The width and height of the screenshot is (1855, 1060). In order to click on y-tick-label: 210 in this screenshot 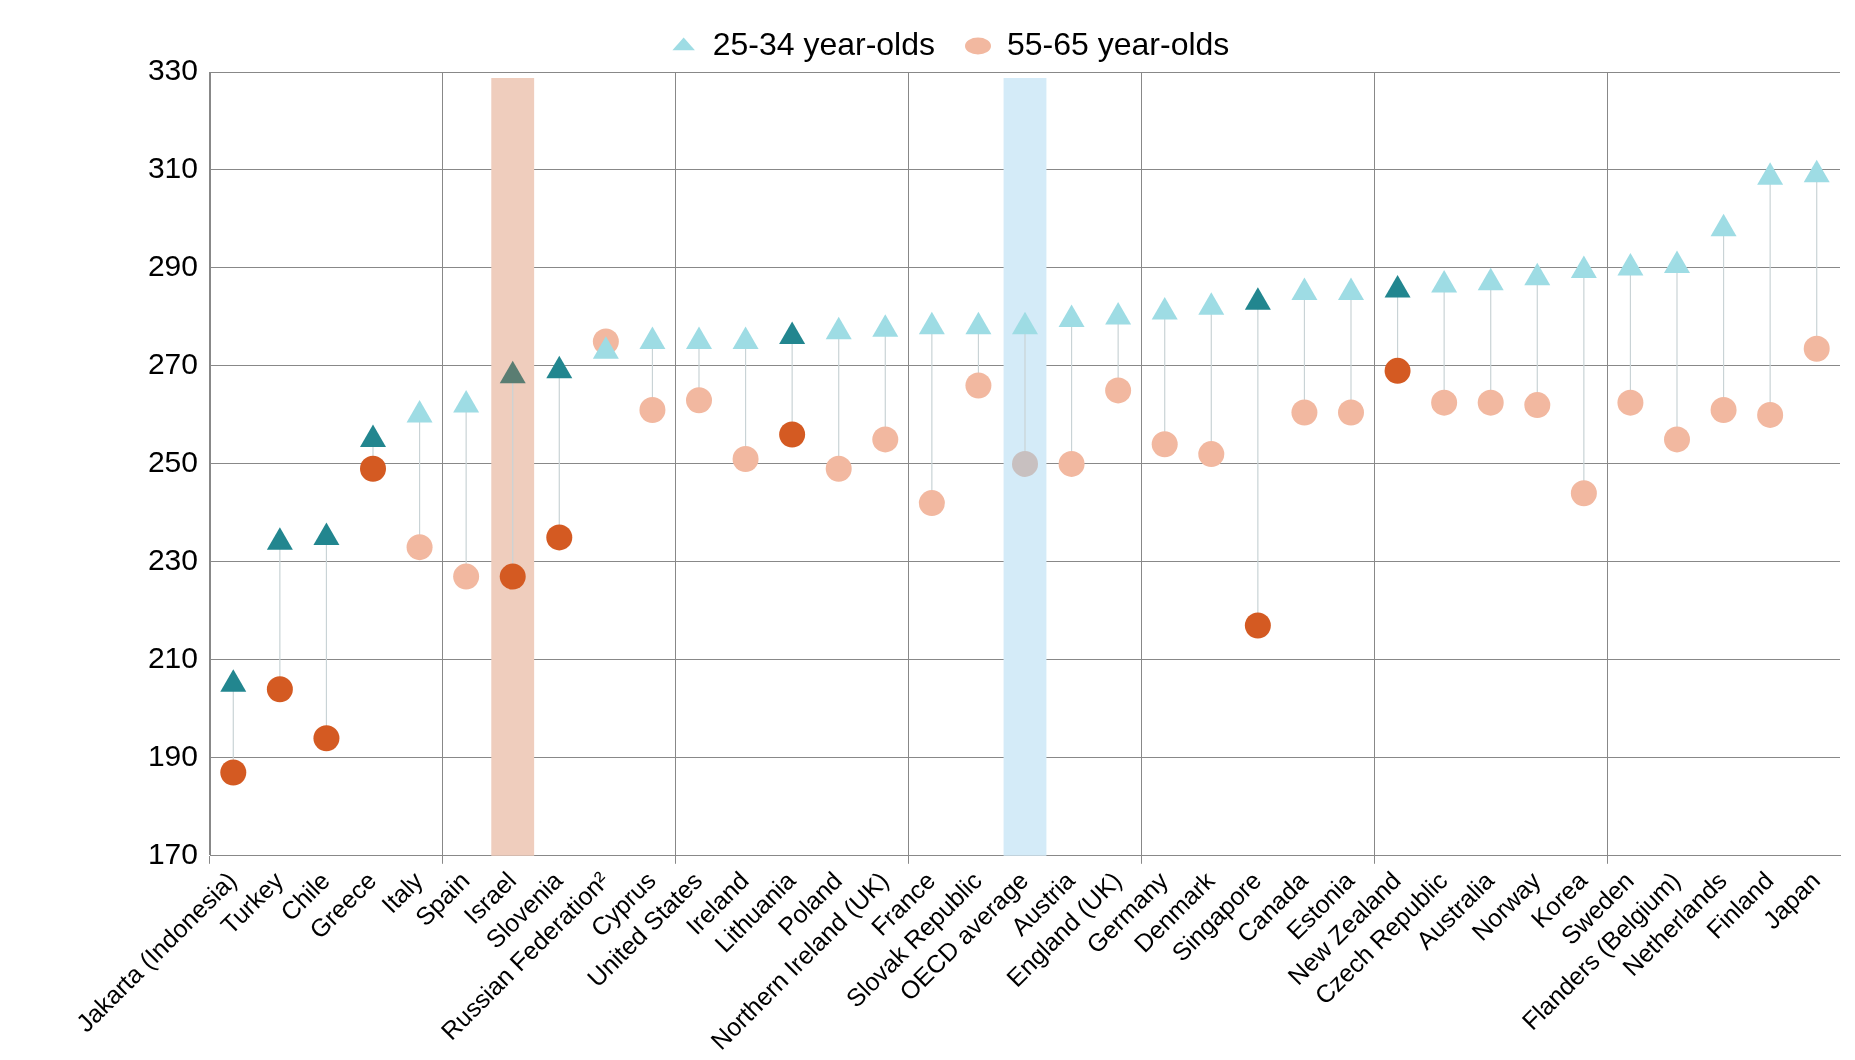, I will do `click(172, 658)`.